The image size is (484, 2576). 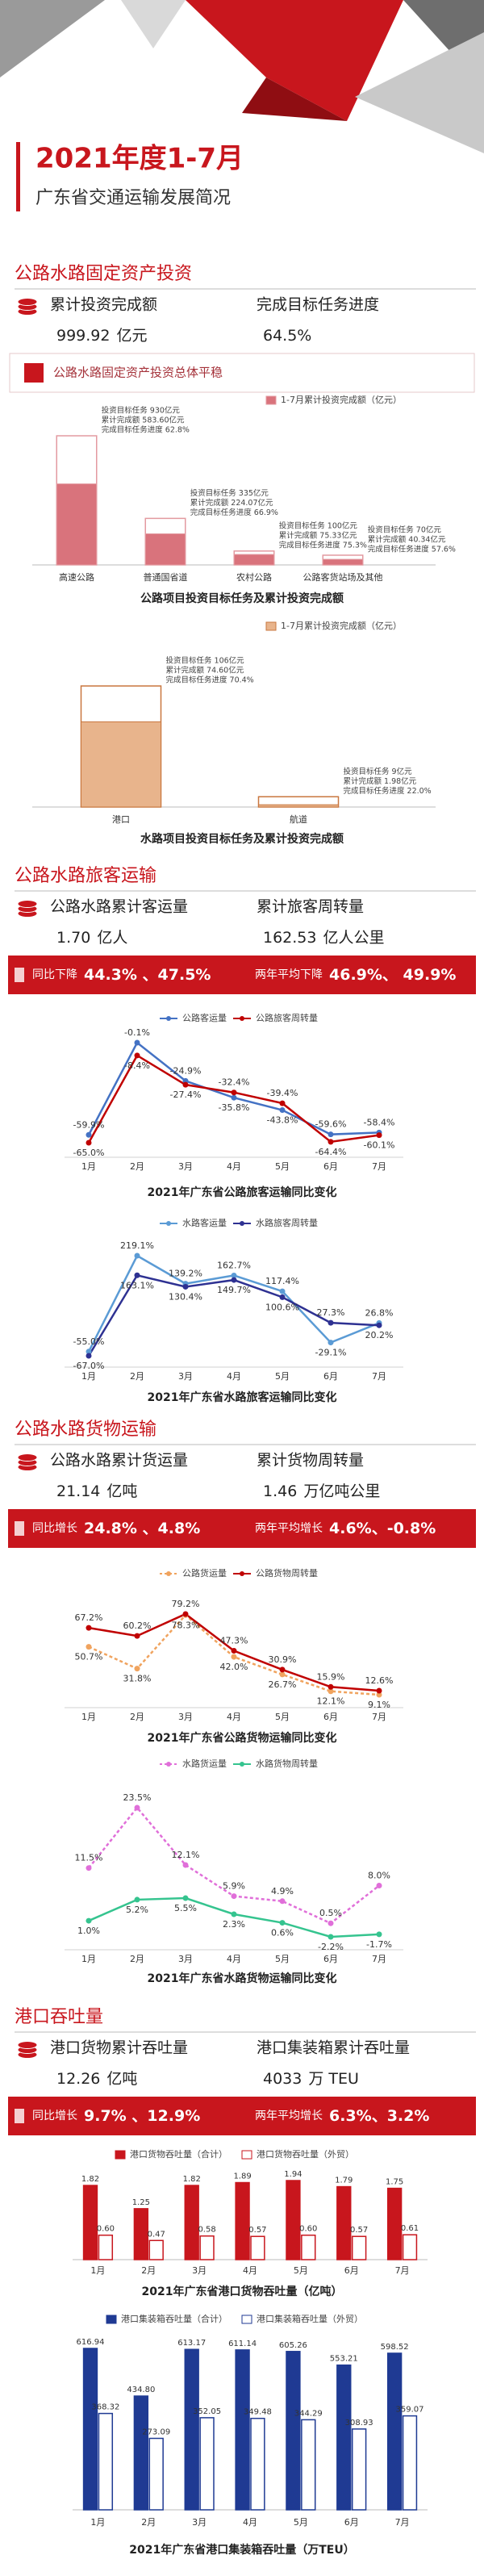 What do you see at coordinates (104, 274) in the screenshot?
I see `section-heading: 公路水路固定资产投资` at bounding box center [104, 274].